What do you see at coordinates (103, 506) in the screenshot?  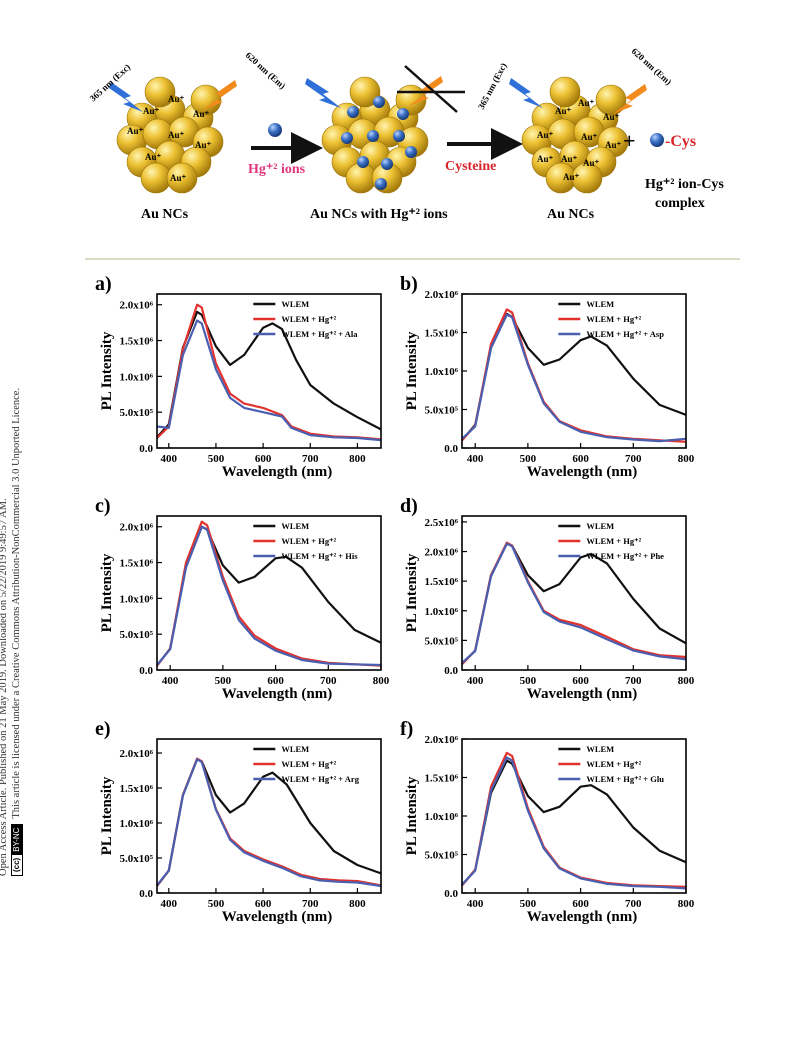 I see `panel-letter: c)` at bounding box center [103, 506].